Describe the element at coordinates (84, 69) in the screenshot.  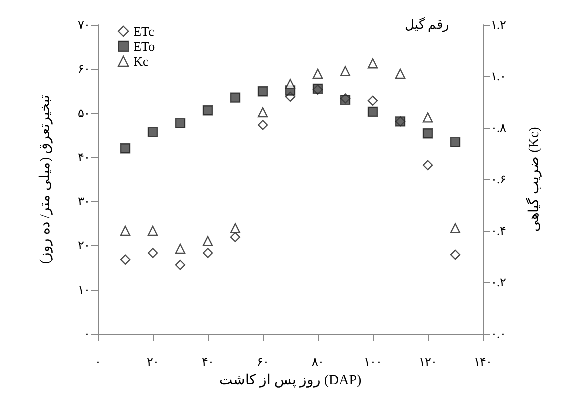
I see `y-tick-label: ۶۰` at that location.